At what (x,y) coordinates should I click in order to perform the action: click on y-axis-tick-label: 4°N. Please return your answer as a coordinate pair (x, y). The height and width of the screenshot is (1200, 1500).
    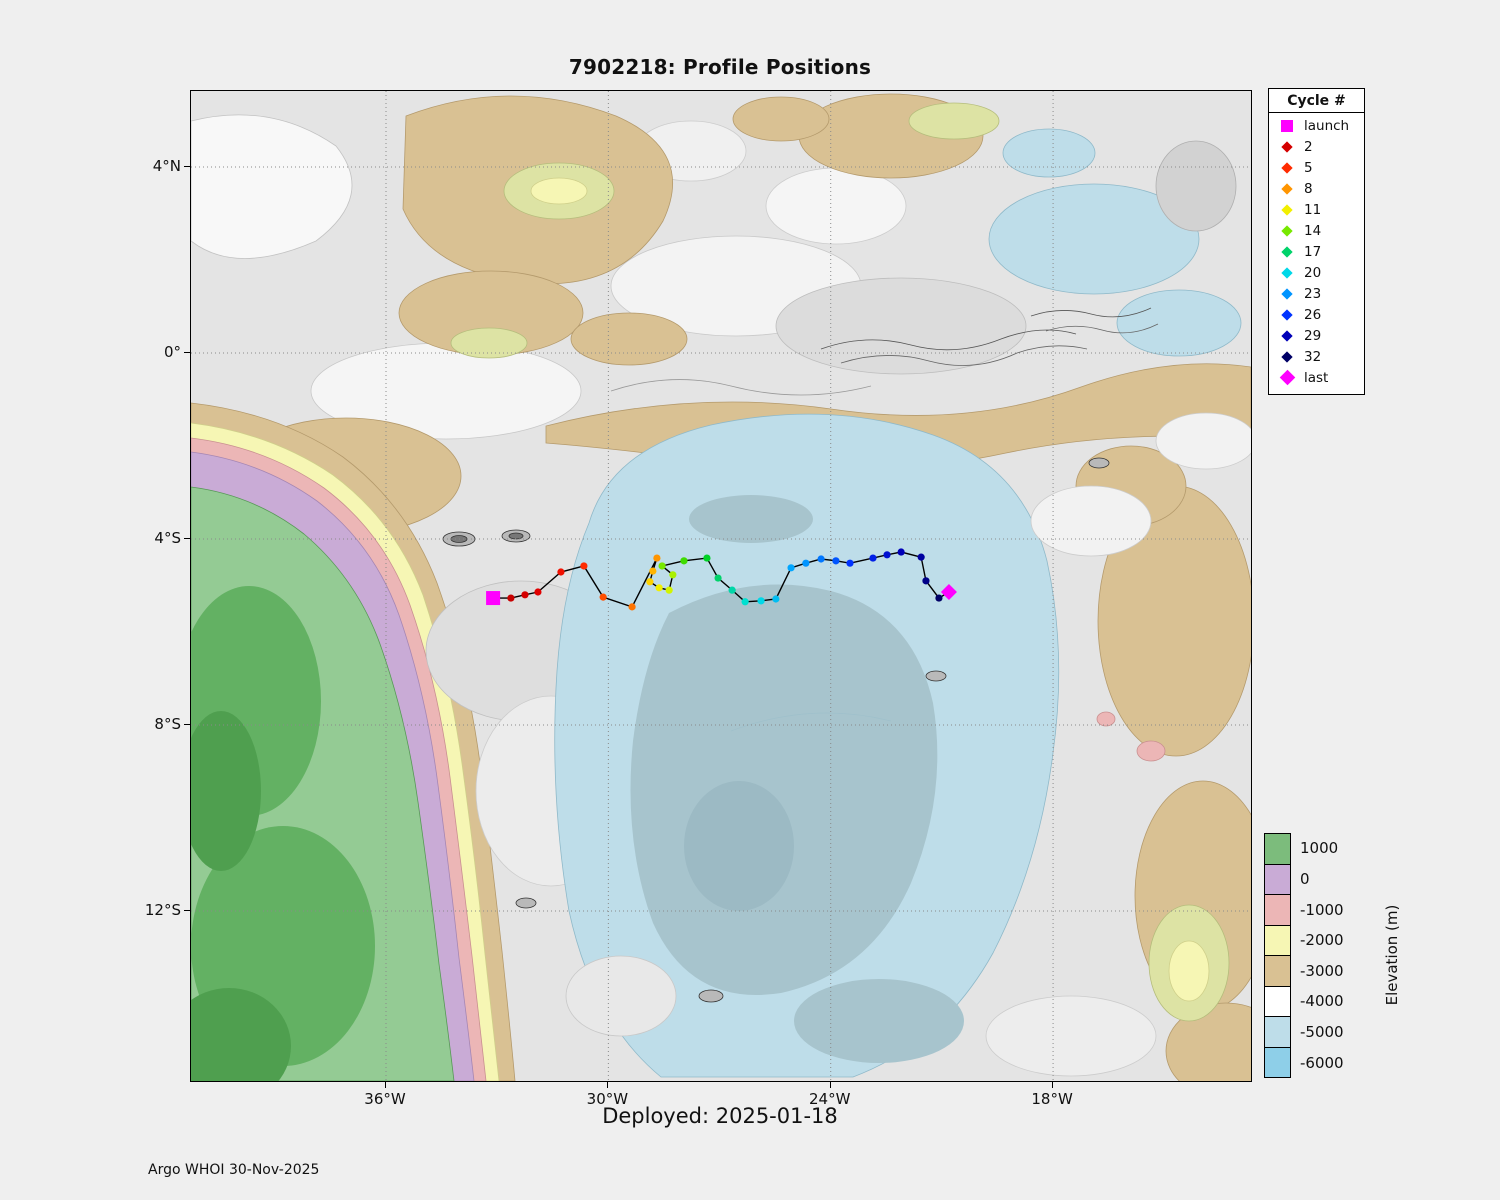
    Looking at the image, I should click on (166, 166).